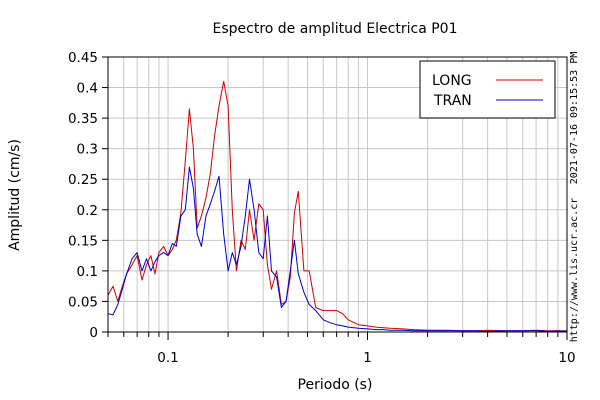 The width and height of the screenshot is (600, 400). I want to click on x-tick-label: 10, so click(566, 358).